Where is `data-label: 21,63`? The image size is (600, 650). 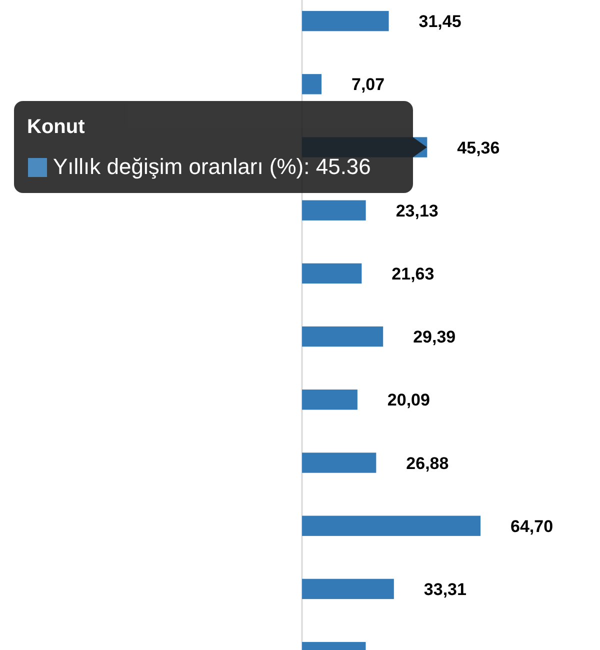
data-label: 21,63 is located at coordinates (413, 274).